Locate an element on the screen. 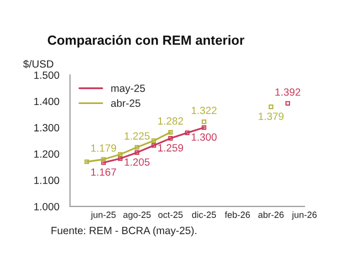 The width and height of the screenshot is (350, 263). x-tick-label: feb-26 is located at coordinates (237, 214).